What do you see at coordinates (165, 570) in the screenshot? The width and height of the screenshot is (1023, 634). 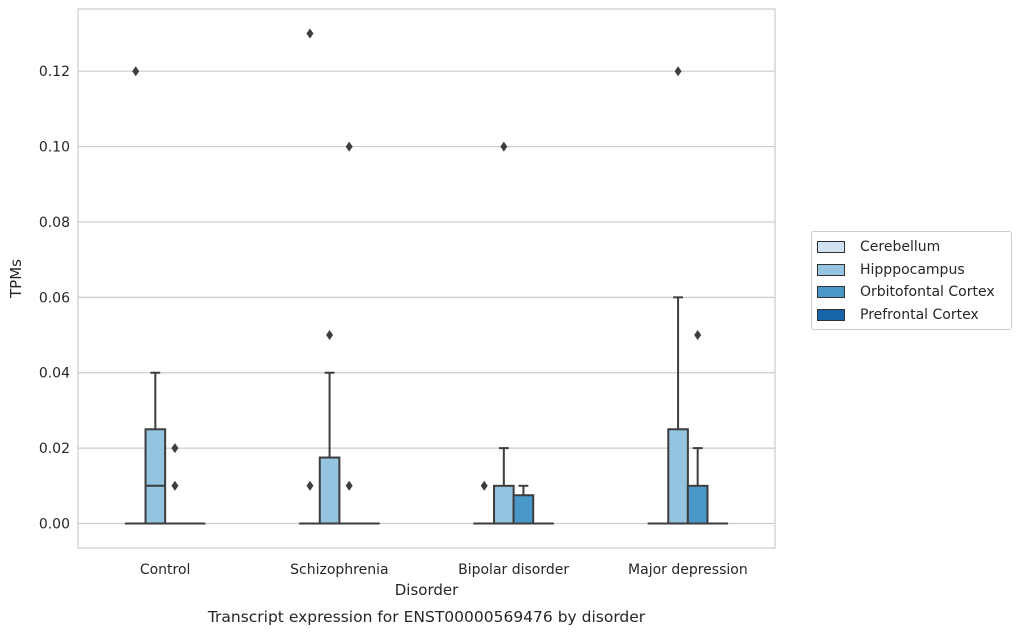 I see `x-tick-label: Control` at bounding box center [165, 570].